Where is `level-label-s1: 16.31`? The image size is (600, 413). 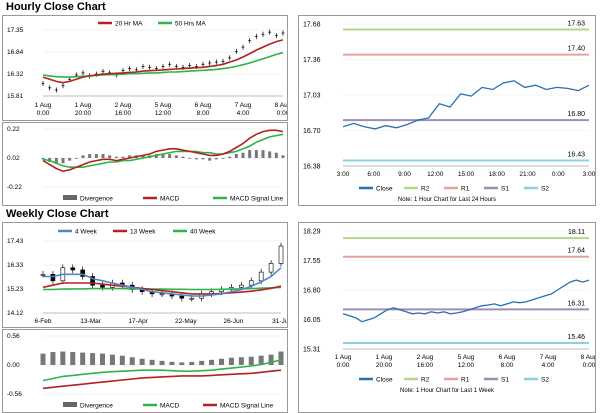 level-label-s1: 16.31 is located at coordinates (576, 303).